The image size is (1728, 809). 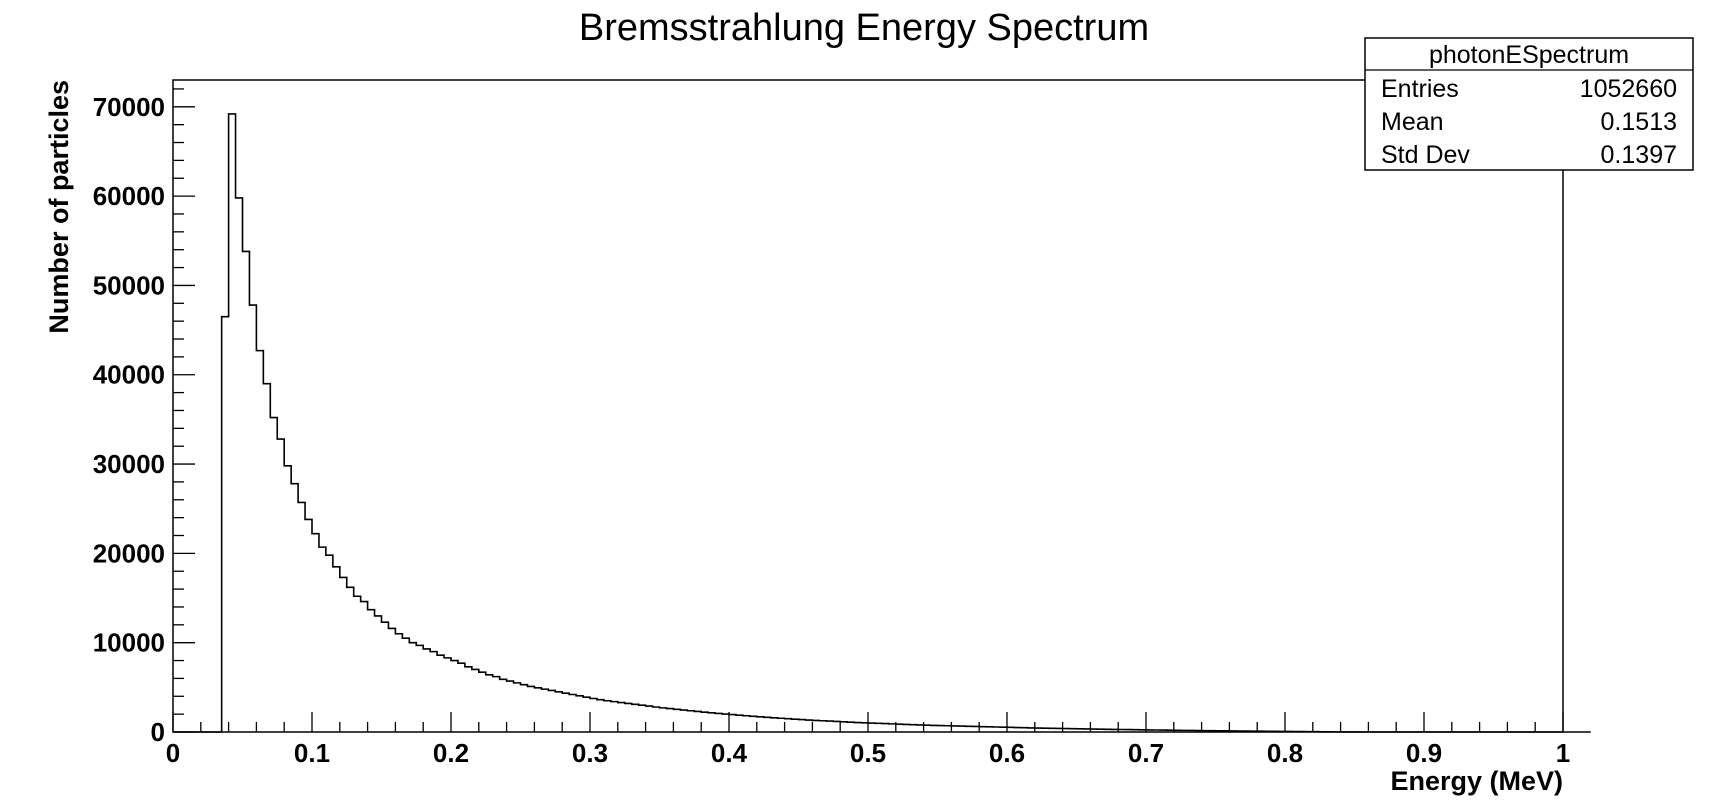 What do you see at coordinates (1529, 55) in the screenshot?
I see `stats-box-name: photonESpectrum` at bounding box center [1529, 55].